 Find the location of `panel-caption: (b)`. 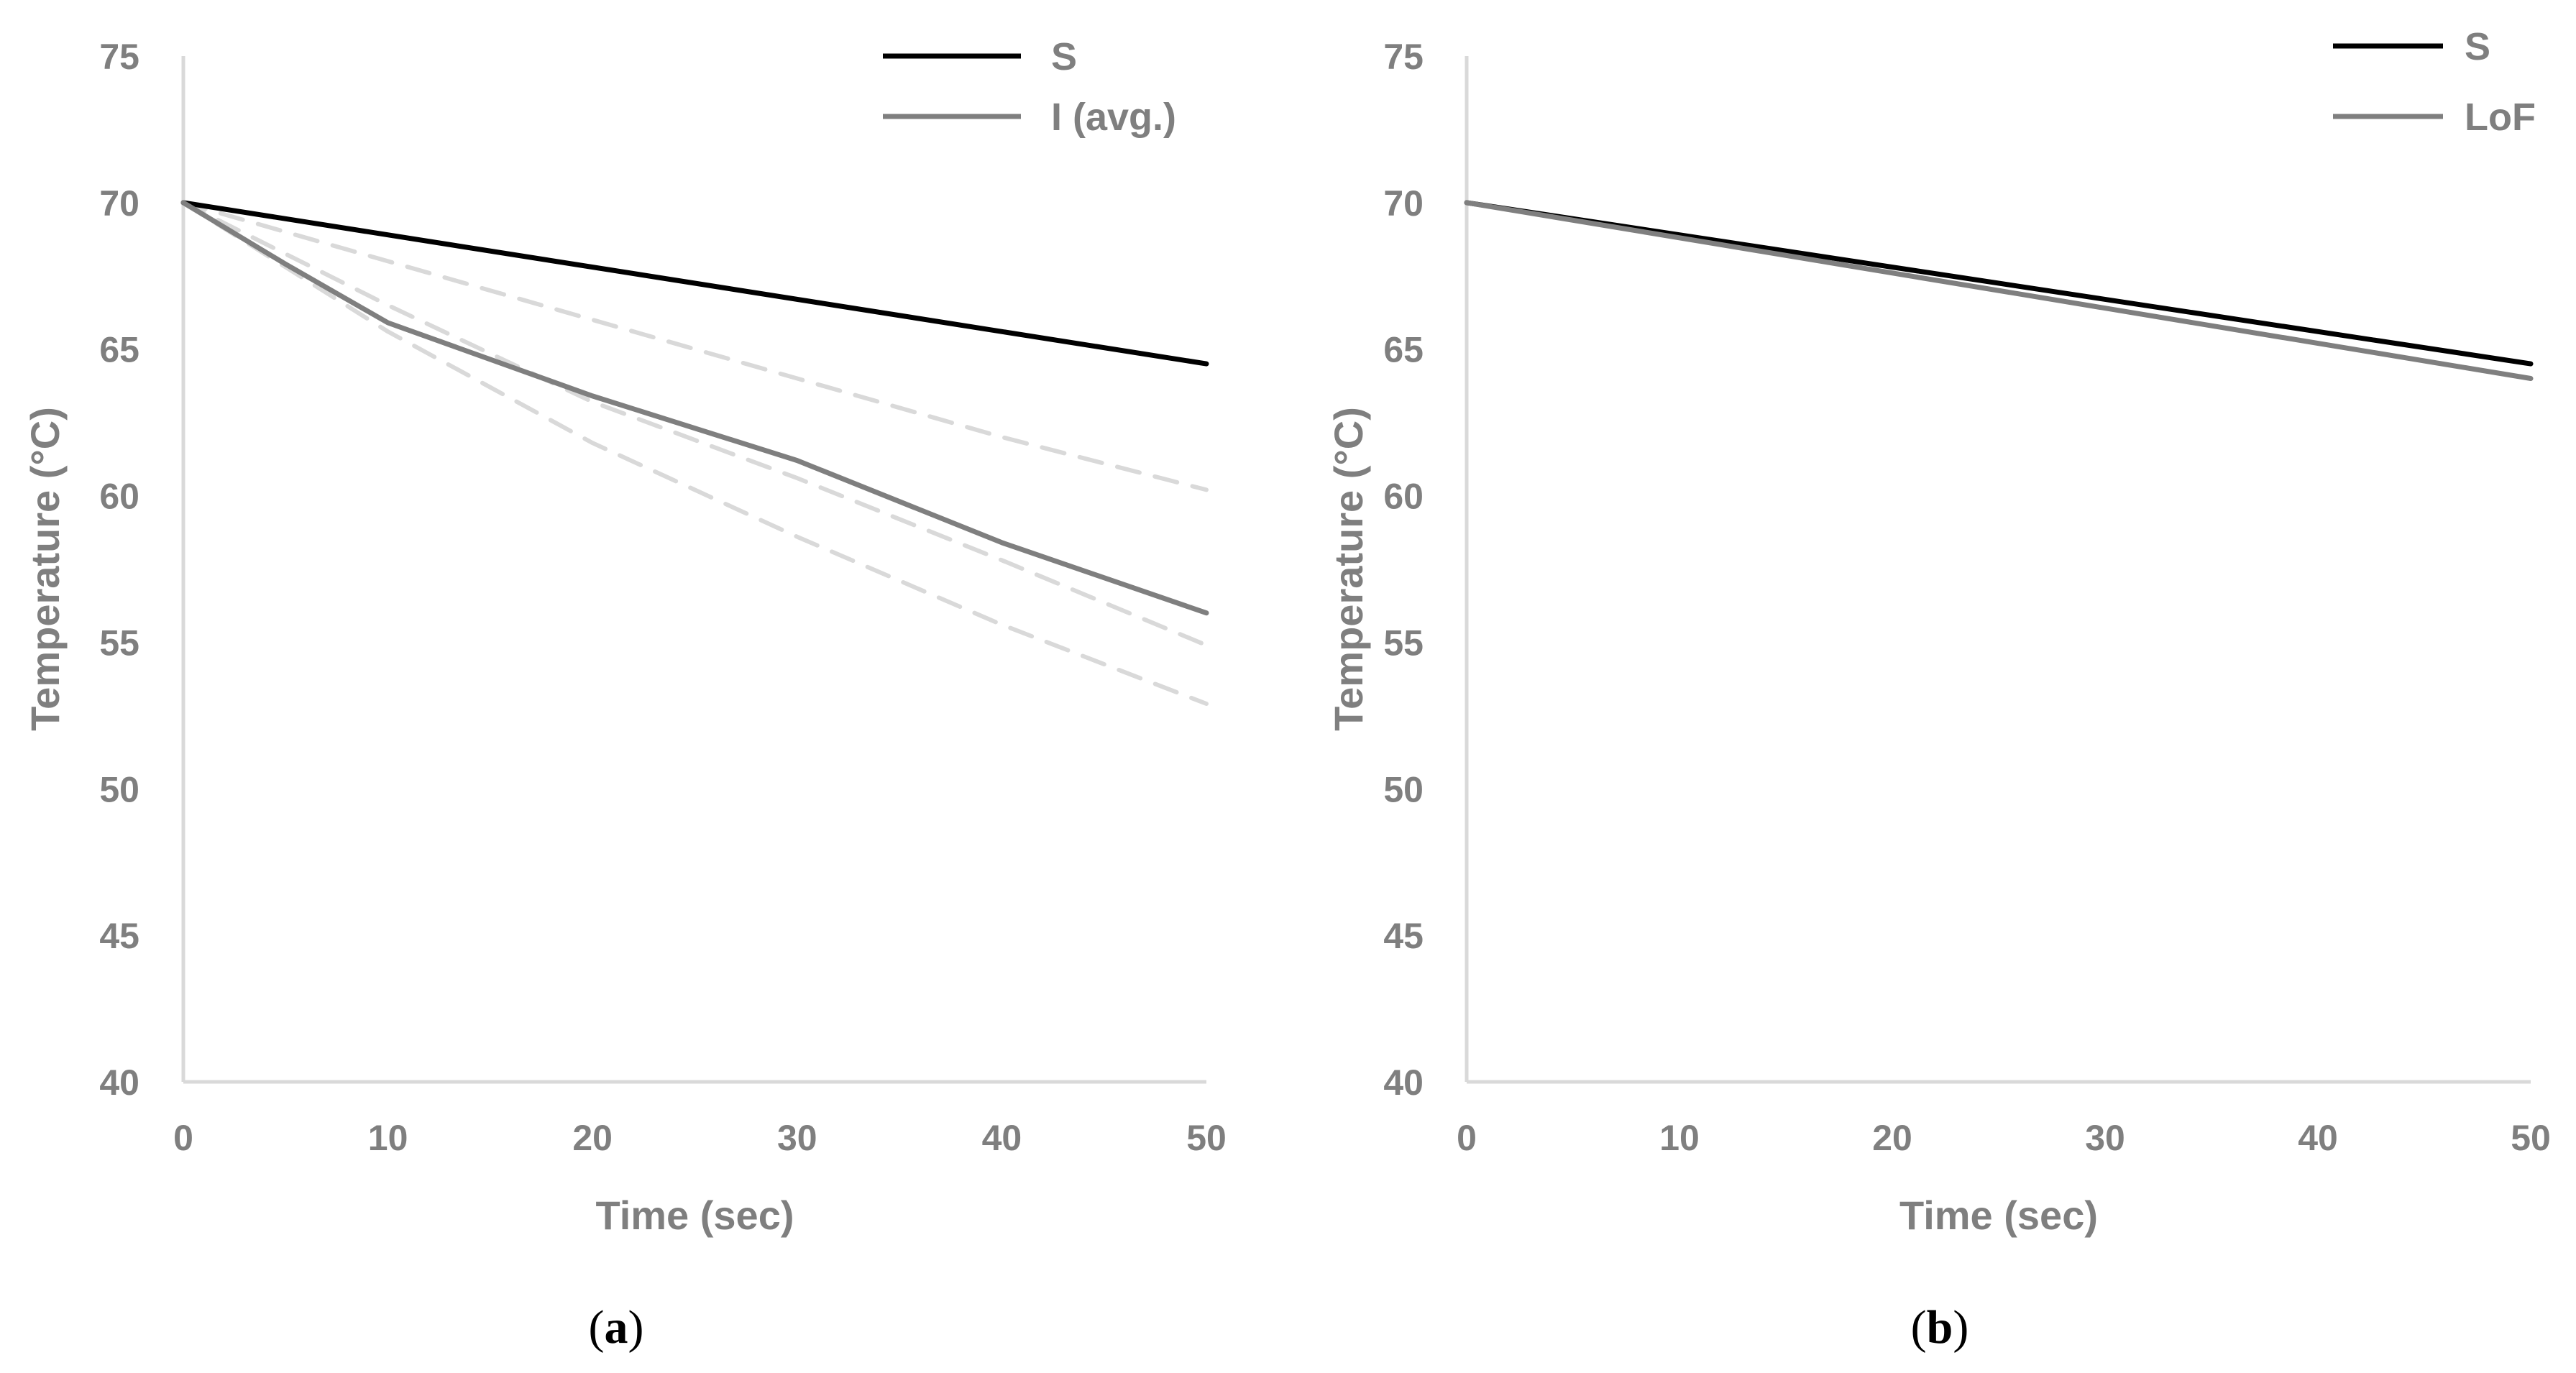

panel-caption: (b) is located at coordinates (1940, 1327).